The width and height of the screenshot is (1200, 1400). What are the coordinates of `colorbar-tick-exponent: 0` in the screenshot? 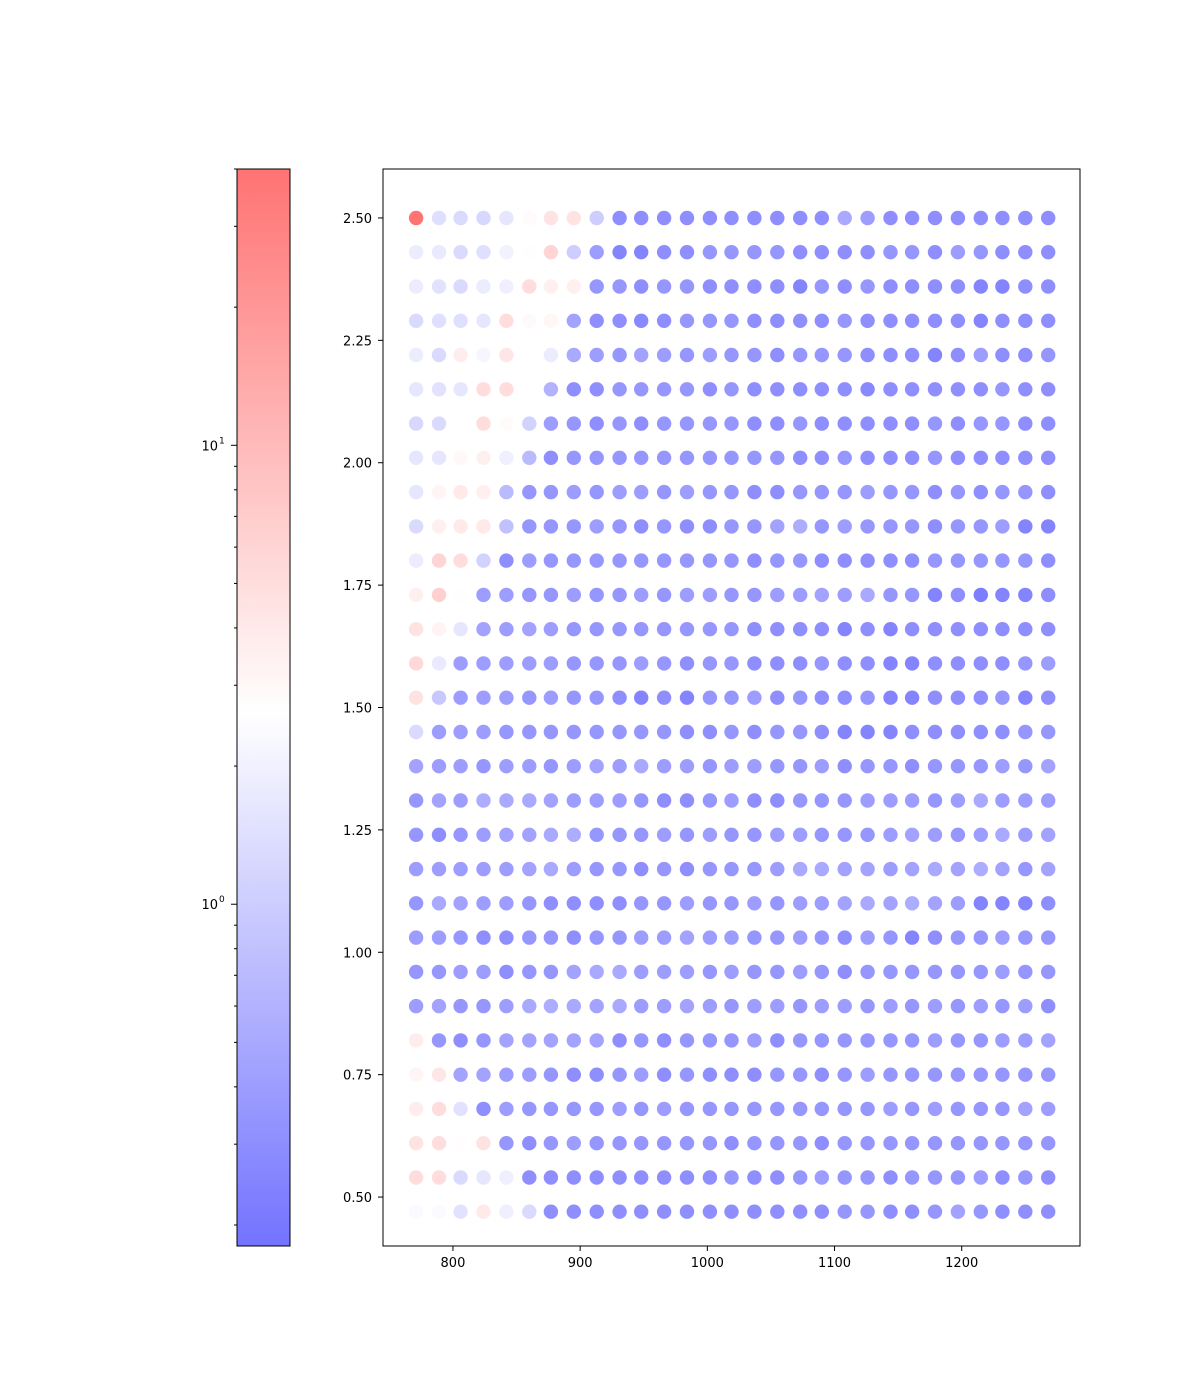 It's located at (222, 900).